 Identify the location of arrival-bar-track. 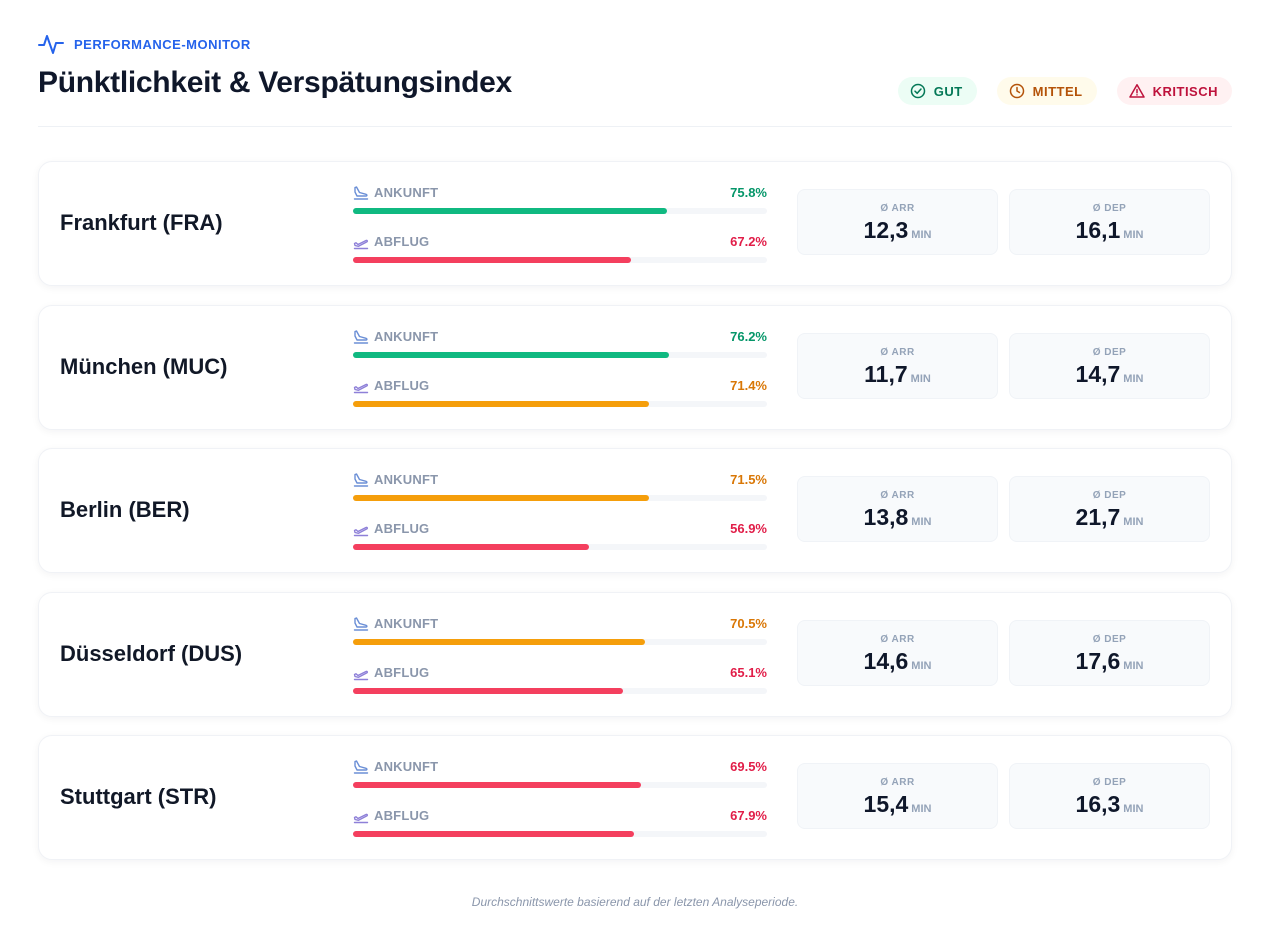
(560, 354).